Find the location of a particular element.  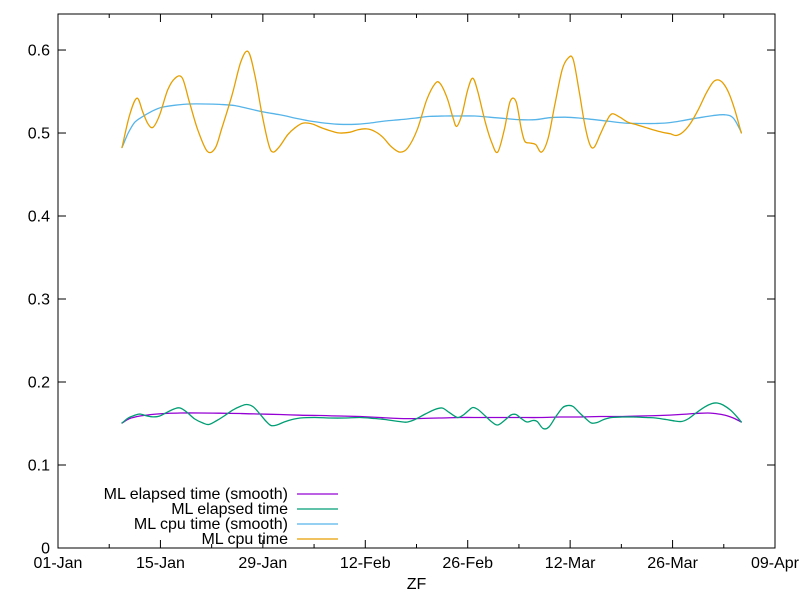

x-tick-label: 29-Jan is located at coordinates (262, 563).